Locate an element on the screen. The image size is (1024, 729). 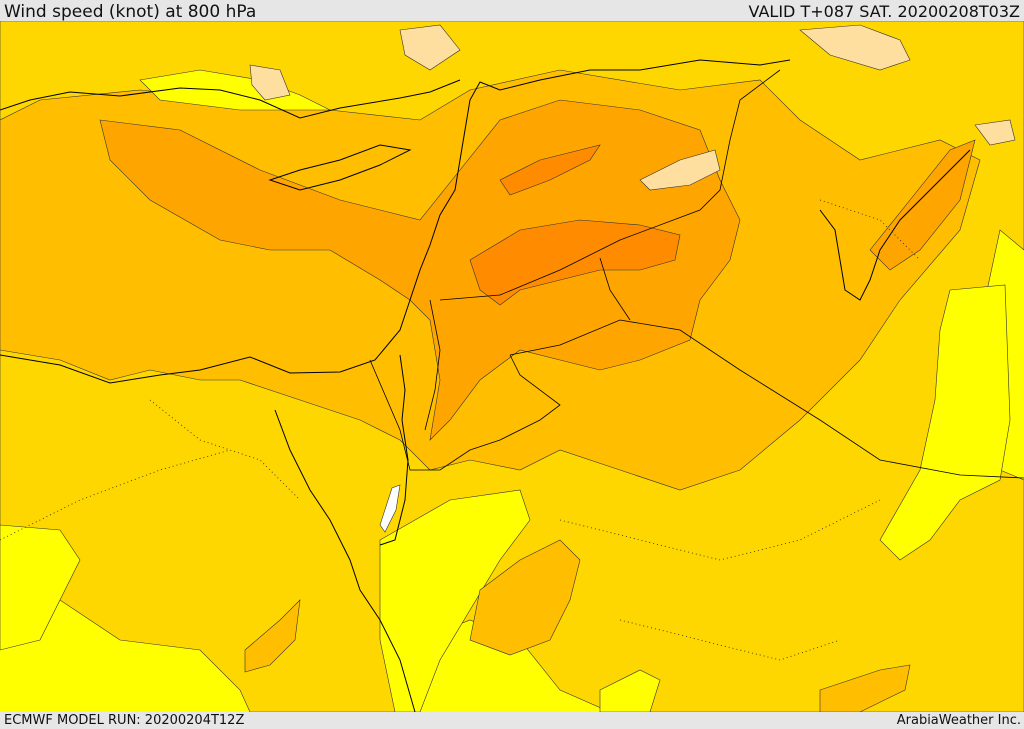
white-patch is located at coordinates (390, 508).